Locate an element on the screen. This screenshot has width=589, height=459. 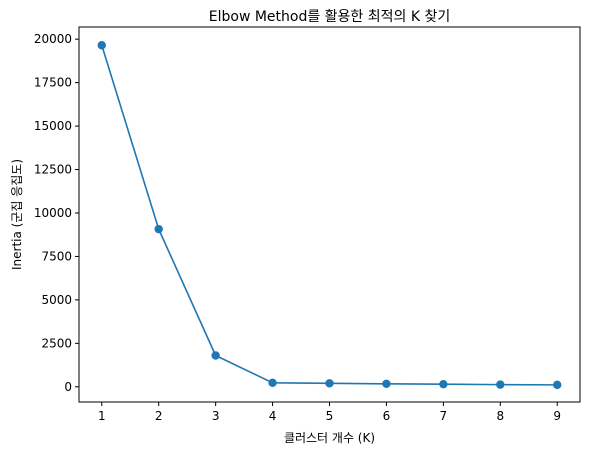
x-tick-label: 9 is located at coordinates (557, 416).